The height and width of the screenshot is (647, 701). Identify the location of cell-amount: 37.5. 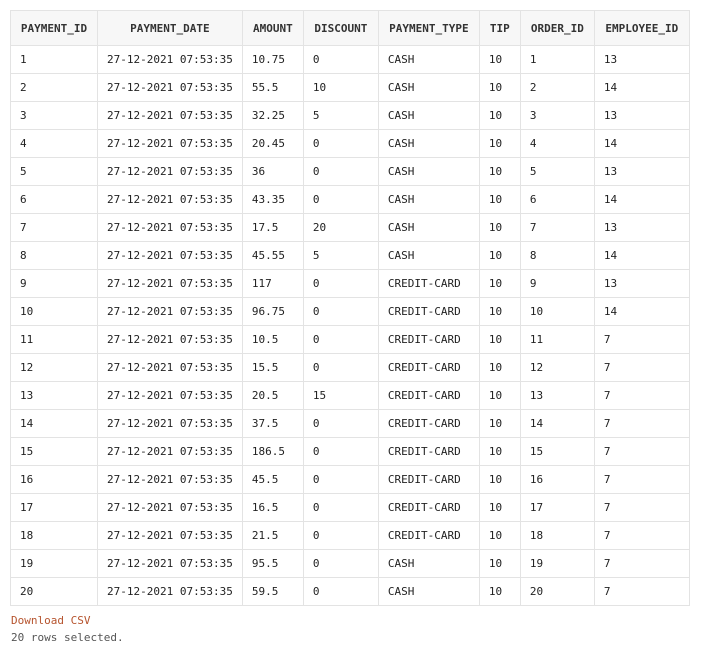
(272, 423).